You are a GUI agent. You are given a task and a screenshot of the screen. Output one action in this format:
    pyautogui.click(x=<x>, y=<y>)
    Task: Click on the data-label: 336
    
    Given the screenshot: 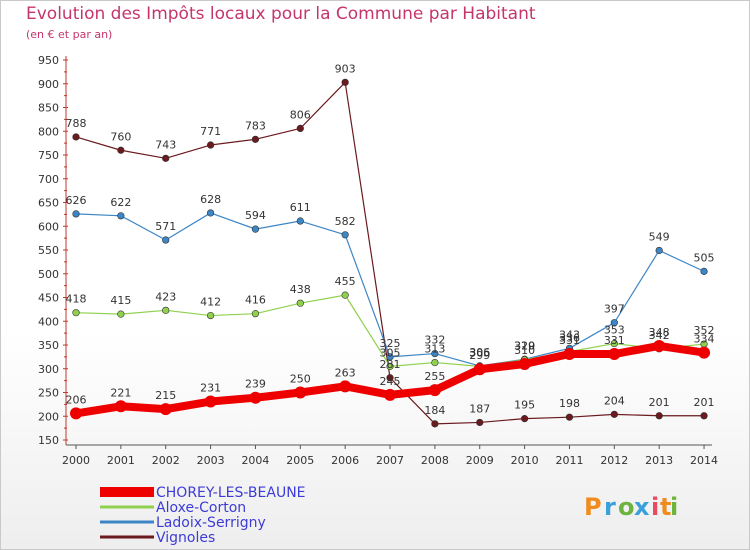 What is the action you would take?
    pyautogui.click(x=569, y=338)
    